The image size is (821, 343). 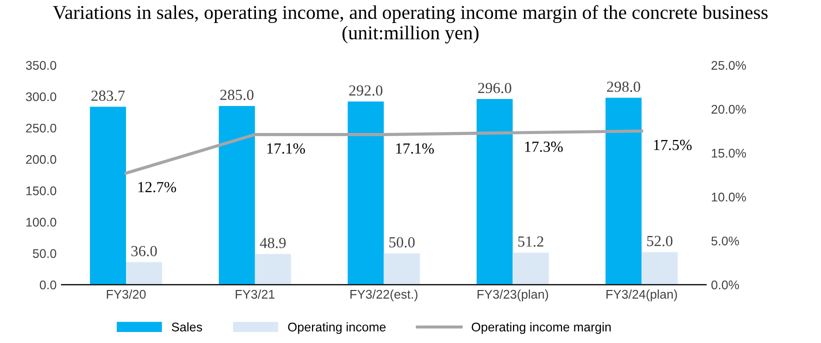 I want to click on x-tick-label: FY3/21, so click(x=255, y=294).